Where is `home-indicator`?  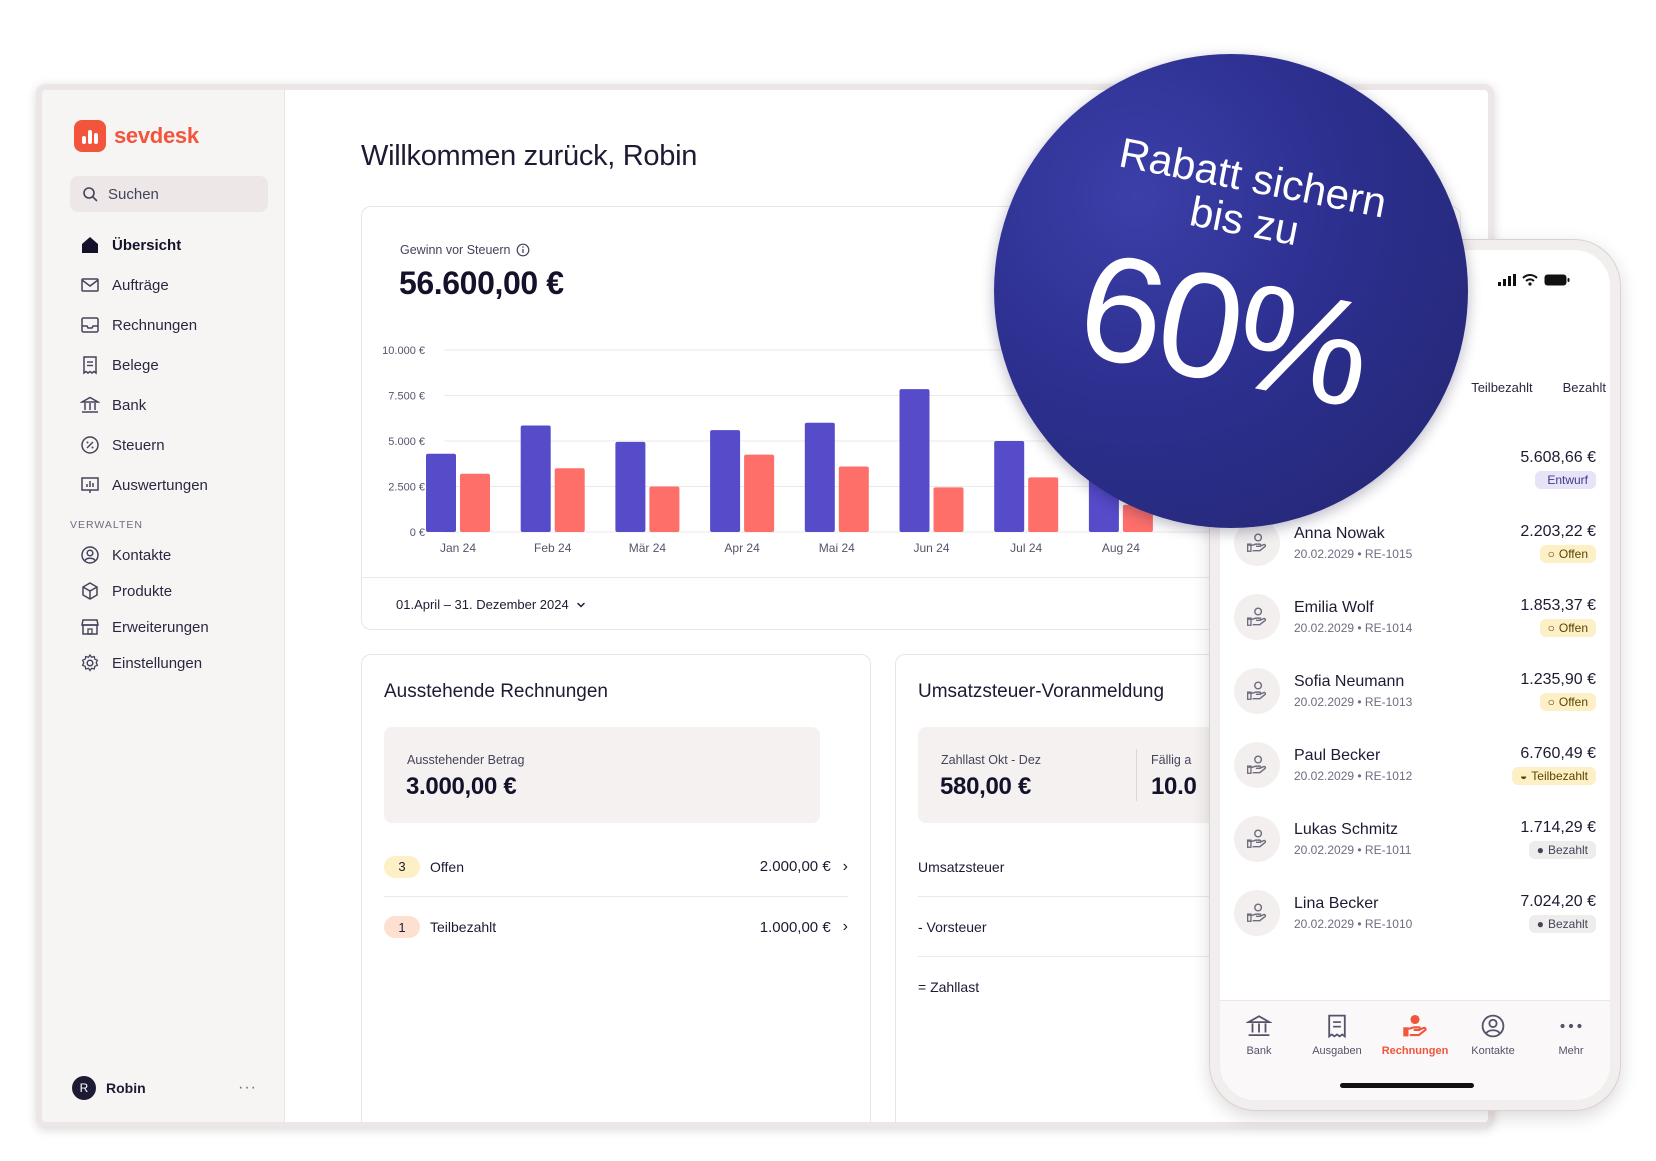
home-indicator is located at coordinates (1407, 1085).